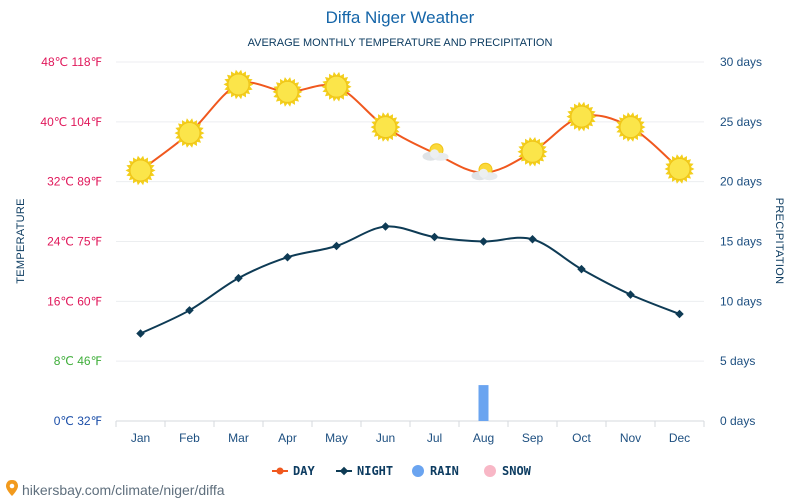  Describe the element at coordinates (444, 471) in the screenshot. I see `legend-label: RAIN` at that location.